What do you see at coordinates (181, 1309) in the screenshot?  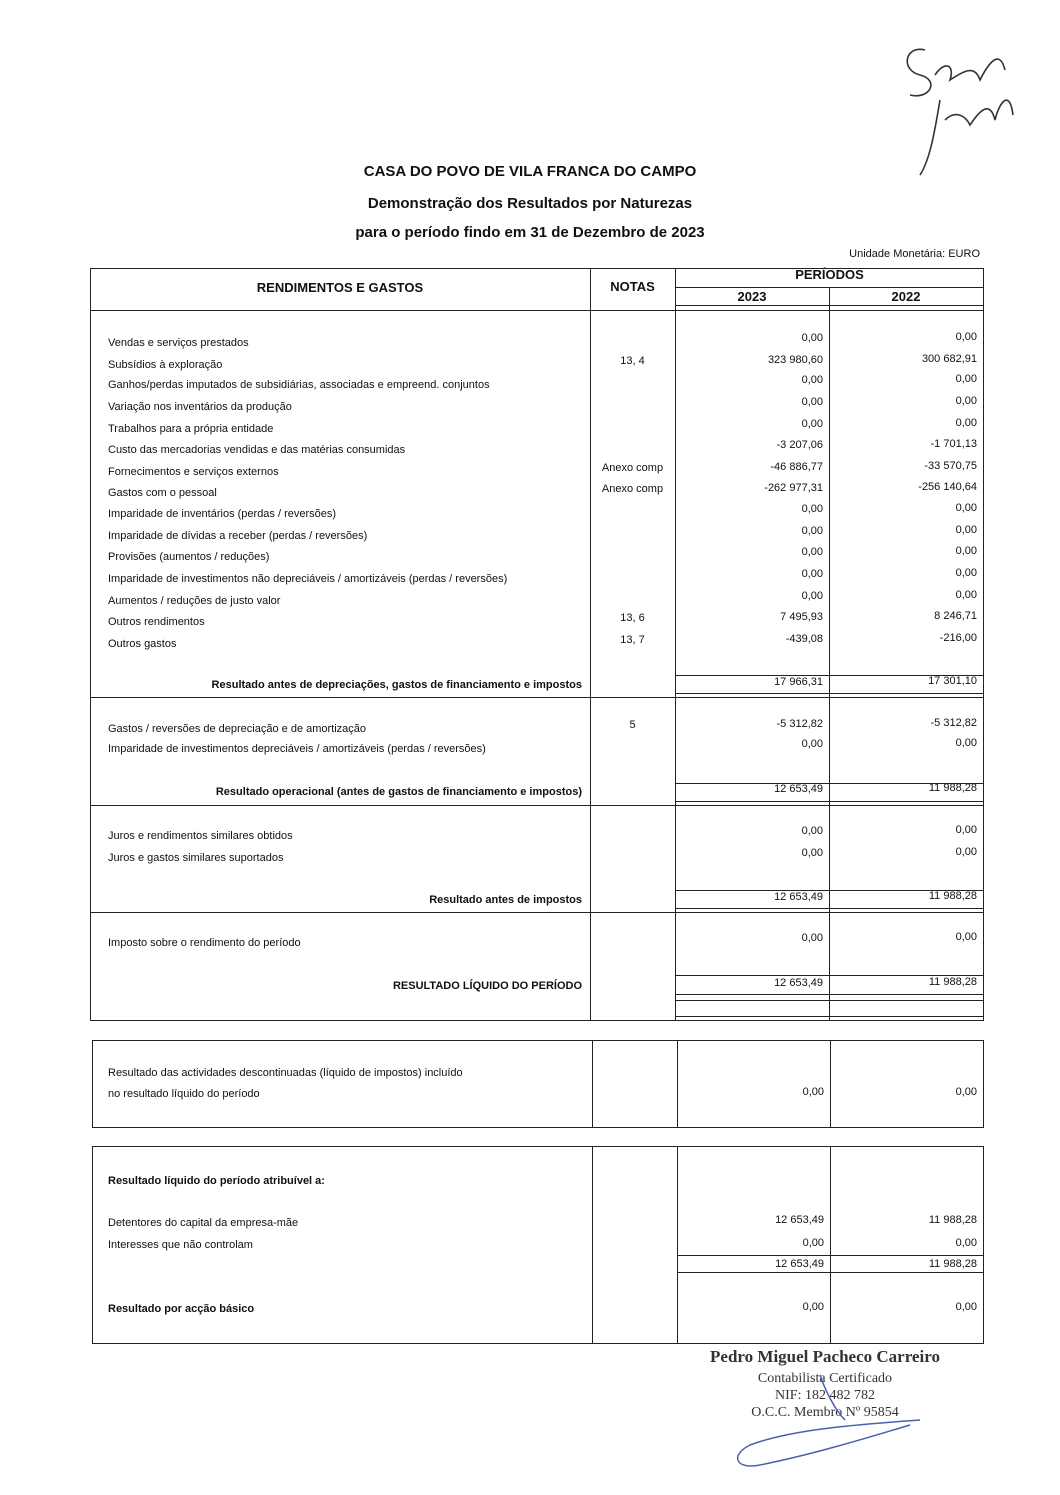 I see `eps-label: Resultado por acção básico` at bounding box center [181, 1309].